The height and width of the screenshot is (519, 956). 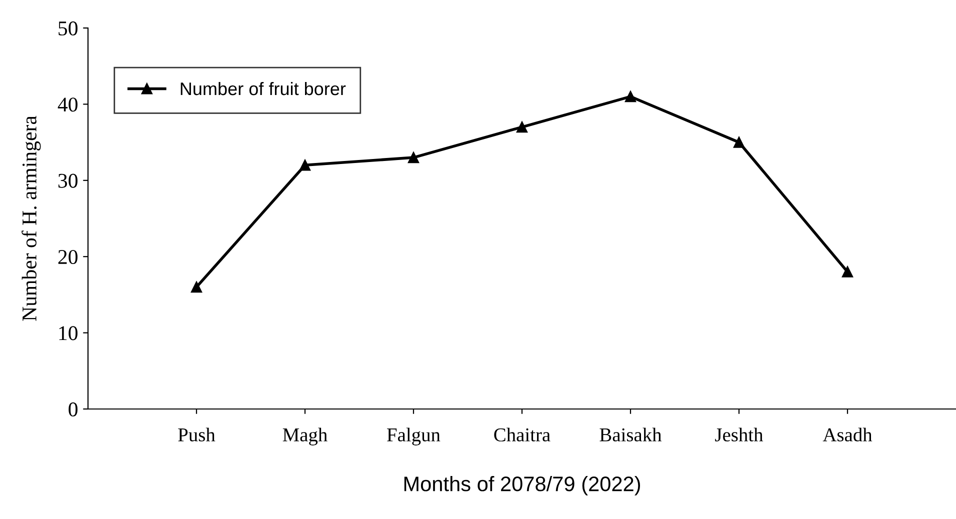 I want to click on y-tick-label: 30, so click(x=68, y=181).